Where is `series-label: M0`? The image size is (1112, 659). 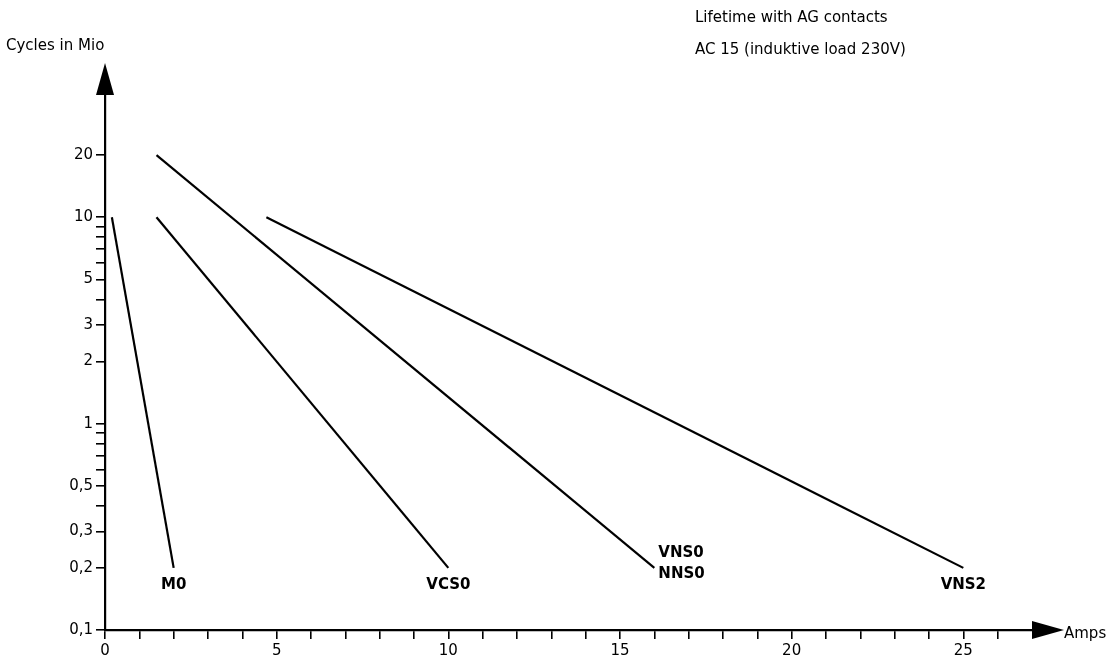 series-label: M0 is located at coordinates (173, 584).